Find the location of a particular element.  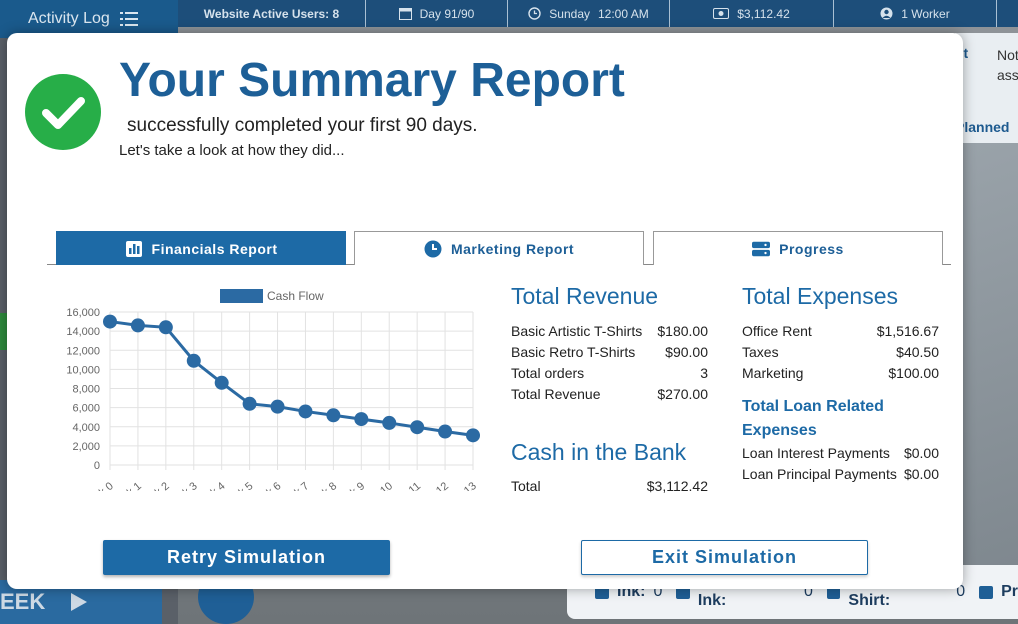

worker-icon is located at coordinates (886, 13).